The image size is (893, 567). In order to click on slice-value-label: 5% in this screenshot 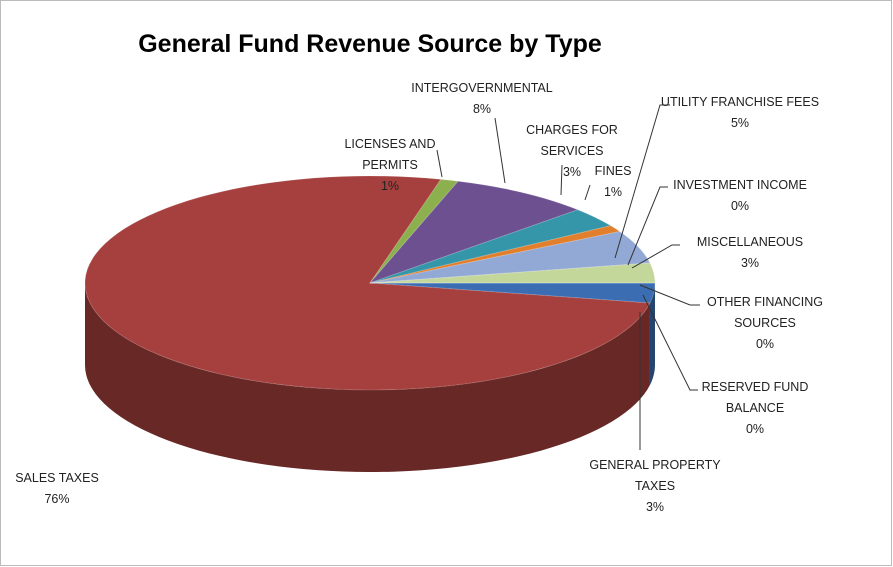, I will do `click(740, 123)`.